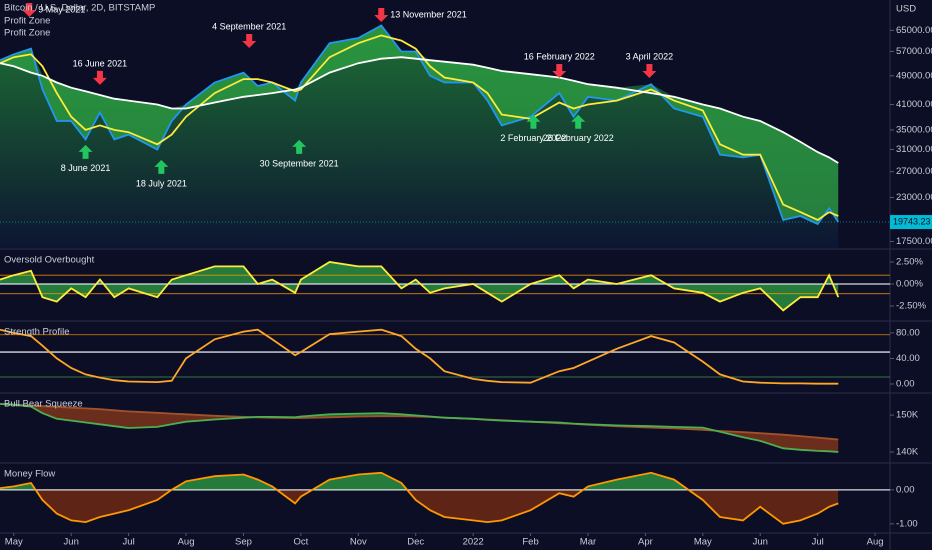  Describe the element at coordinates (36, 332) in the screenshot. I see `pane-title: Strength Profile` at that location.